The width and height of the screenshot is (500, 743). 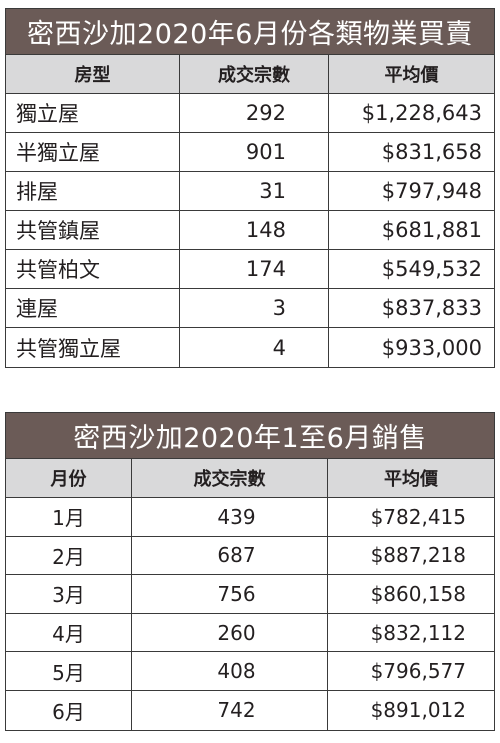 I want to click on table-header-row: 房型 成交宗數 平均價, so click(x=250, y=74).